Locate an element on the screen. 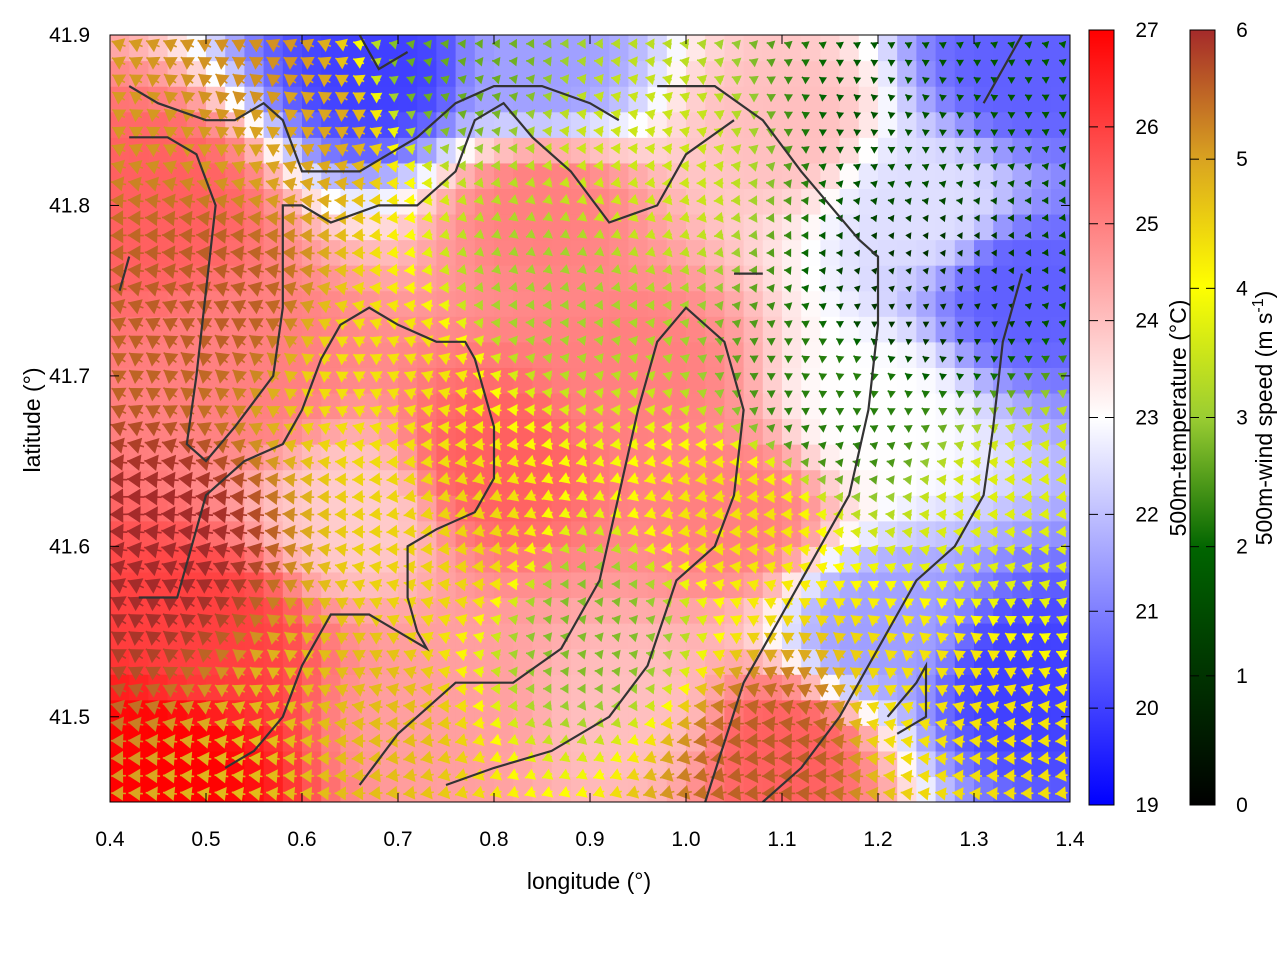 Image resolution: width=1280 pixels, height=960 pixels. colorbar-tick-label: 24 is located at coordinates (1147, 321).